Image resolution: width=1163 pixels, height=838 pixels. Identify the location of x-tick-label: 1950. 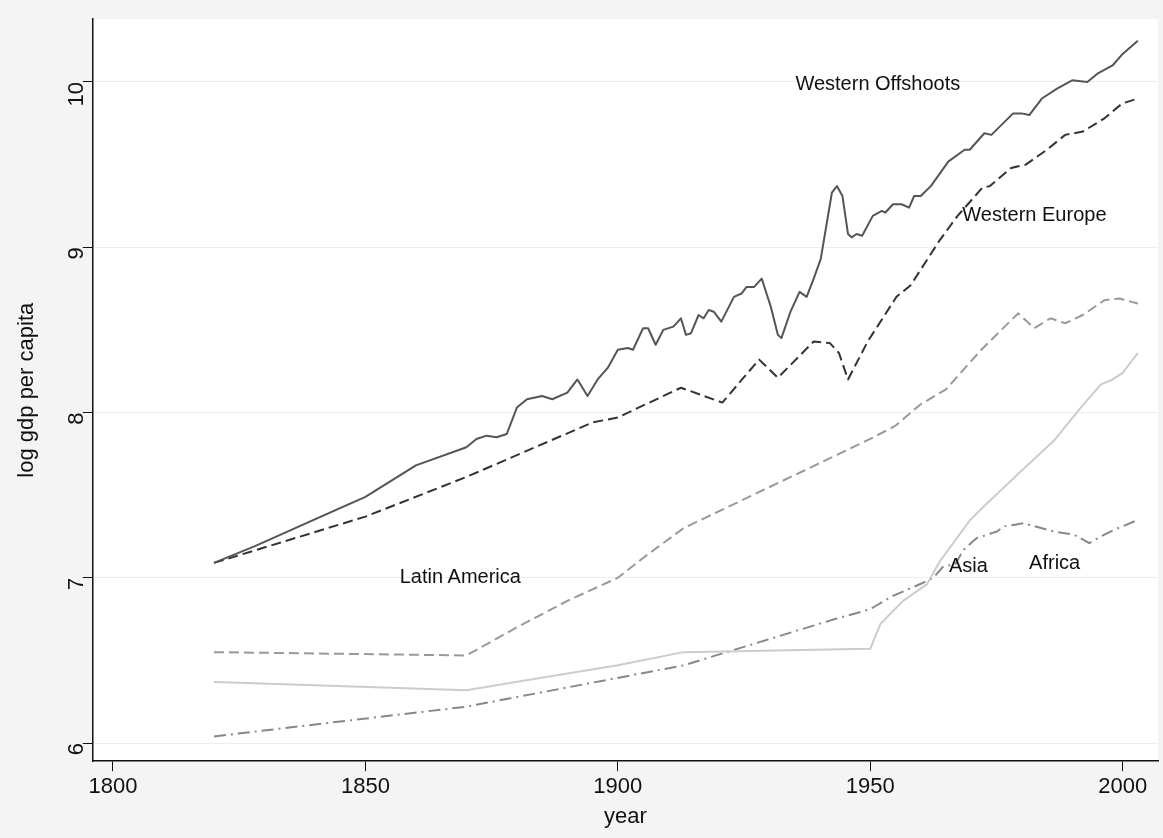
(870, 786).